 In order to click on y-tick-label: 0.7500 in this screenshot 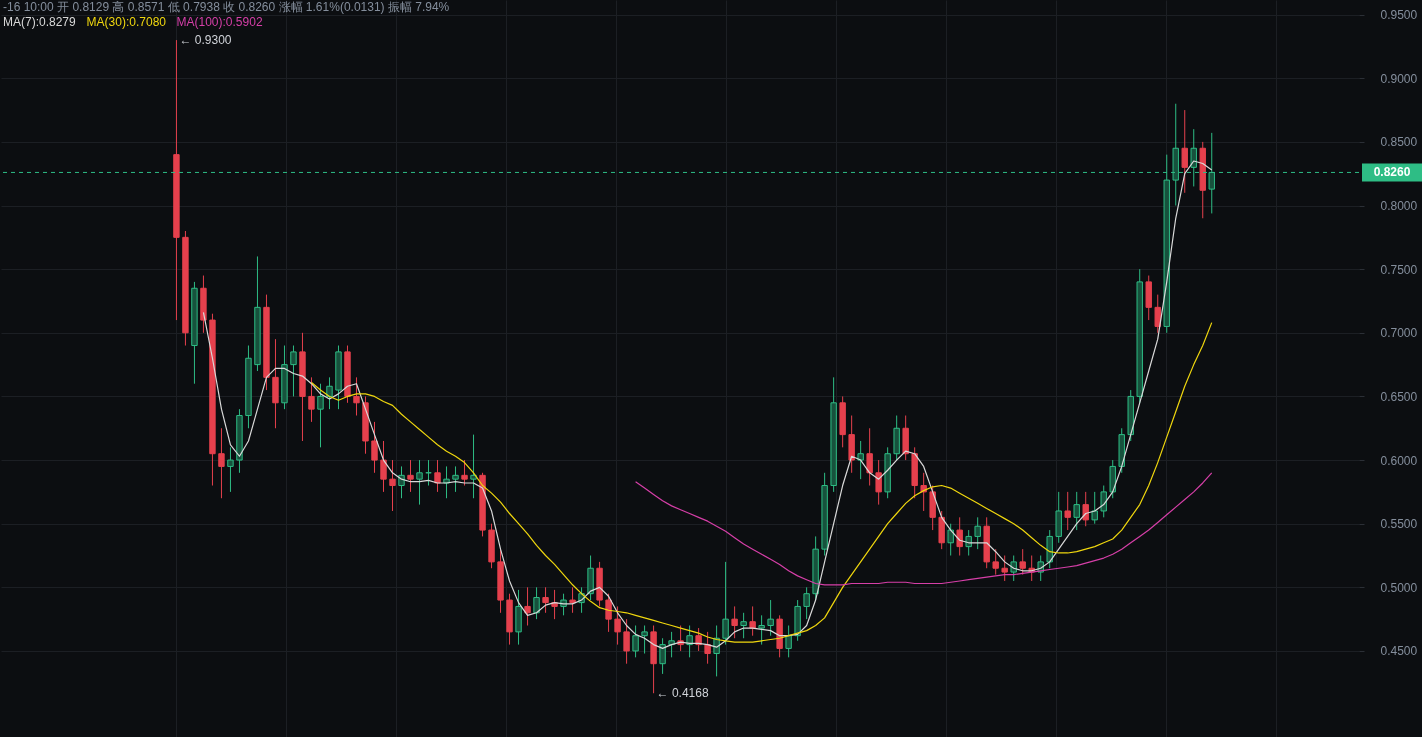, I will do `click(1399, 269)`.